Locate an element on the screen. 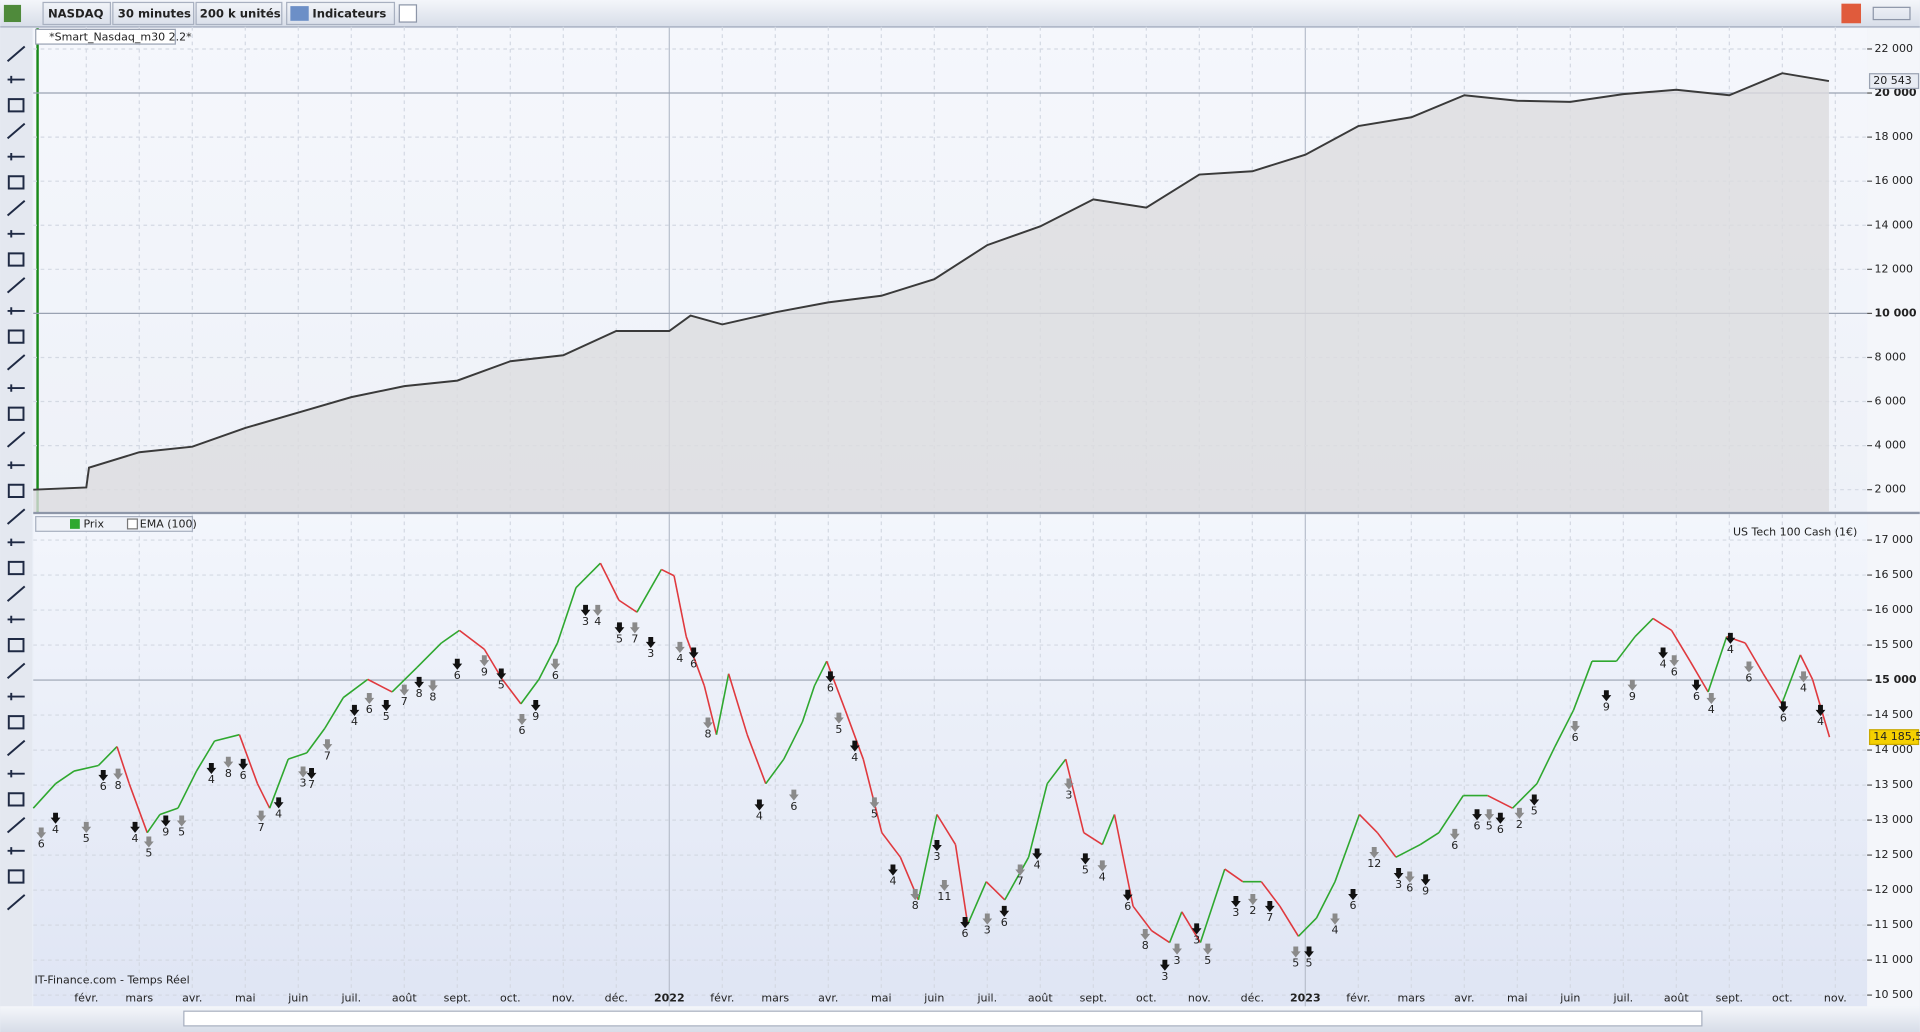 This screenshot has width=1920, height=1032. y-tick-label: 18 000 is located at coordinates (1893, 136).